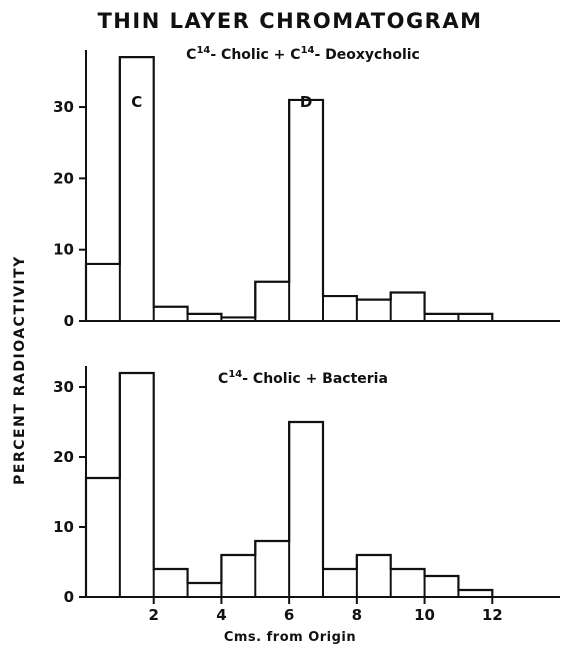 This screenshot has height=652, width=562. I want to click on chart-title: THIN LAYER CHROMATOGRAM, so click(289, 21).